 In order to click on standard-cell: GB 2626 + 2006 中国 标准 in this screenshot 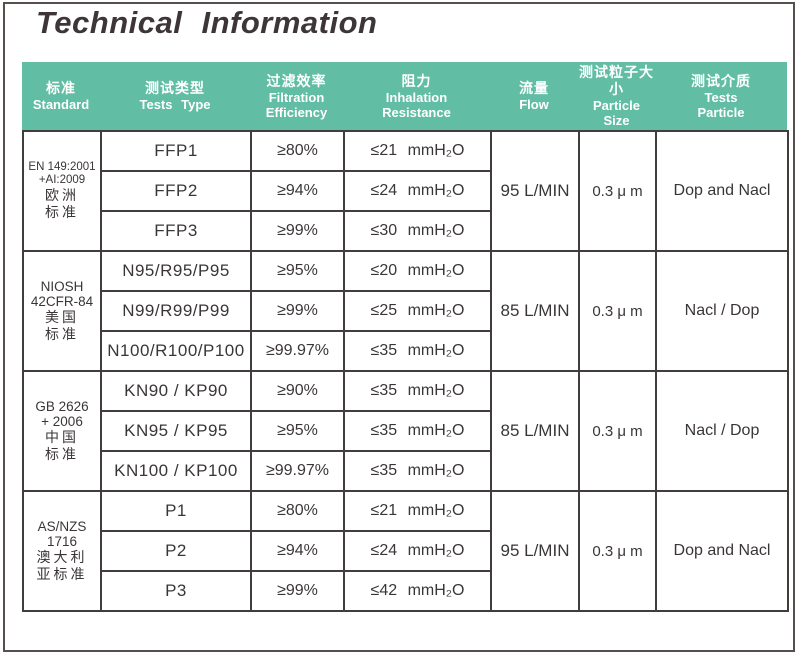, I will do `click(62, 431)`.